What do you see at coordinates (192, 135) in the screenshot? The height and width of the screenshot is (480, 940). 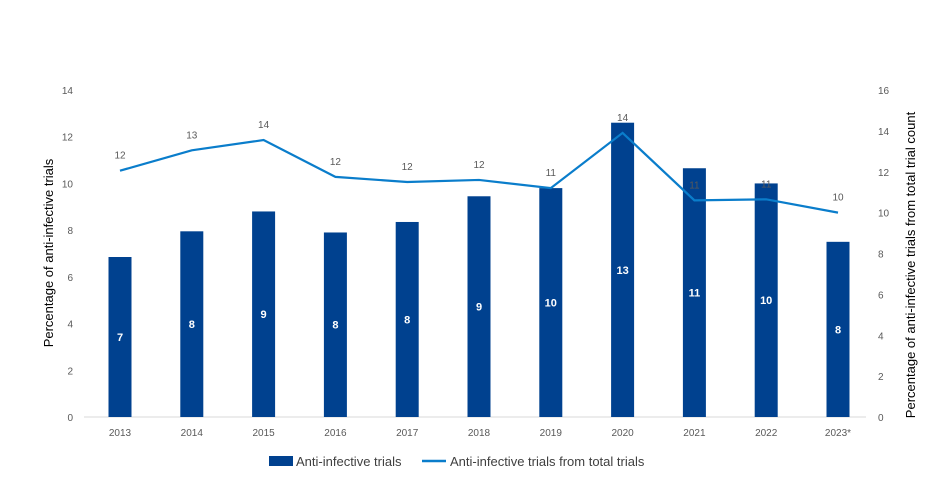 I see `line-value-label: 13` at bounding box center [192, 135].